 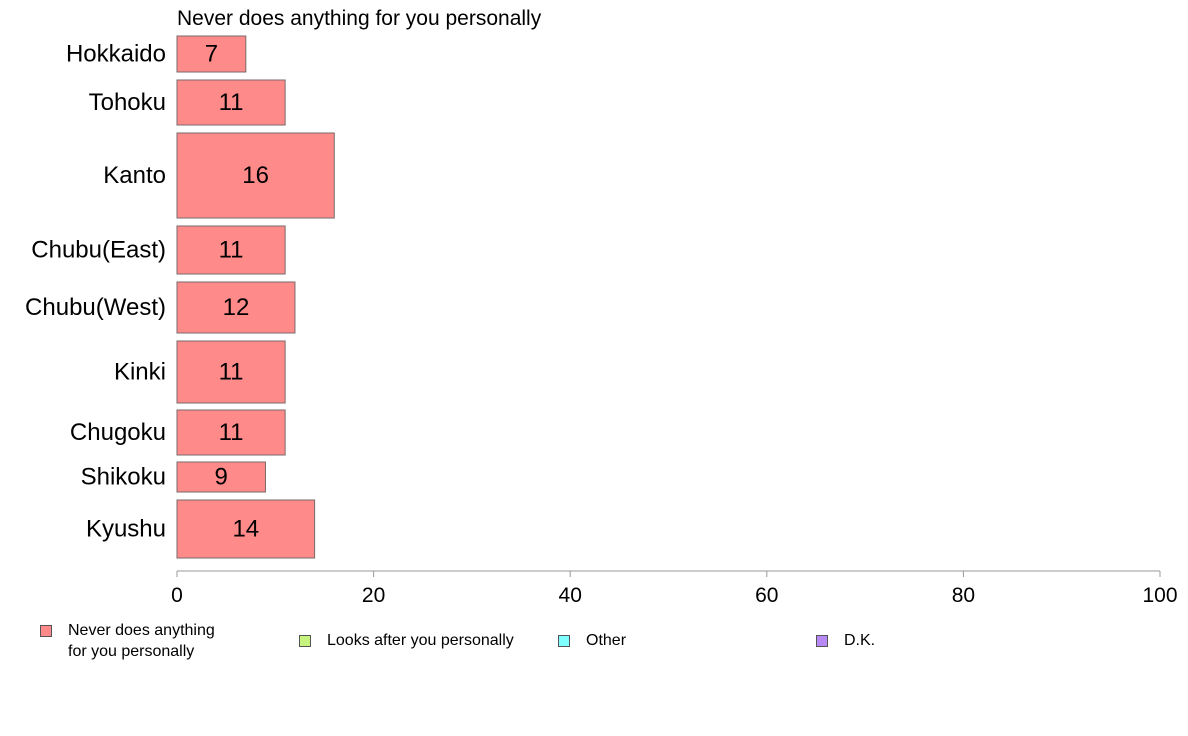 What do you see at coordinates (118, 432) in the screenshot?
I see `category-label-chugoku: Chugoku` at bounding box center [118, 432].